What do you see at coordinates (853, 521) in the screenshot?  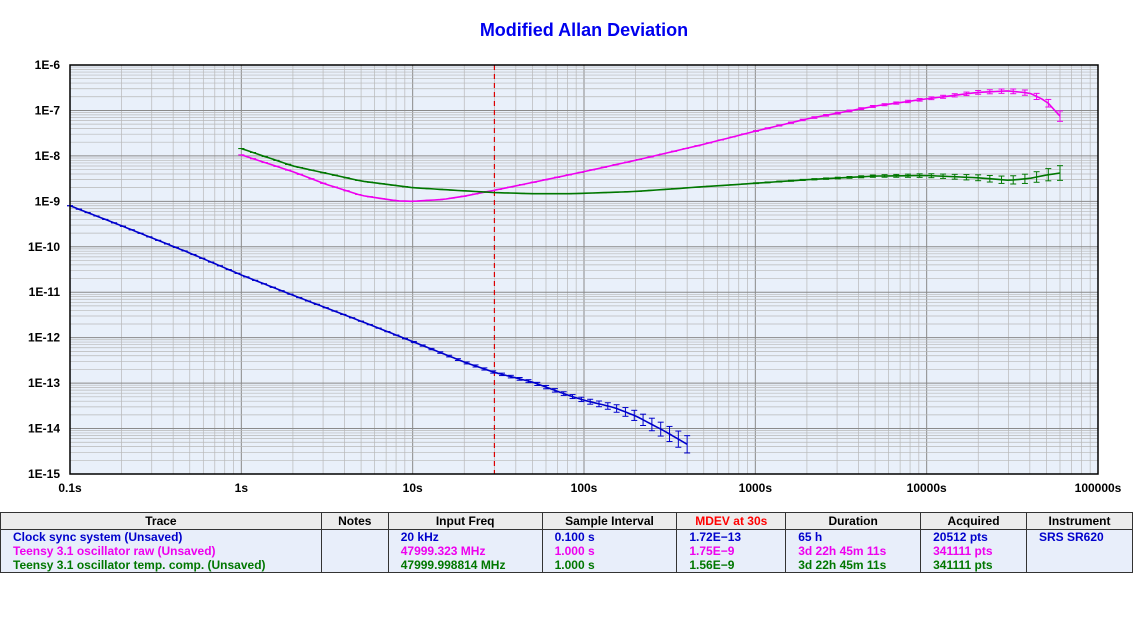 I see `col-header-duration: Duration` at bounding box center [853, 521].